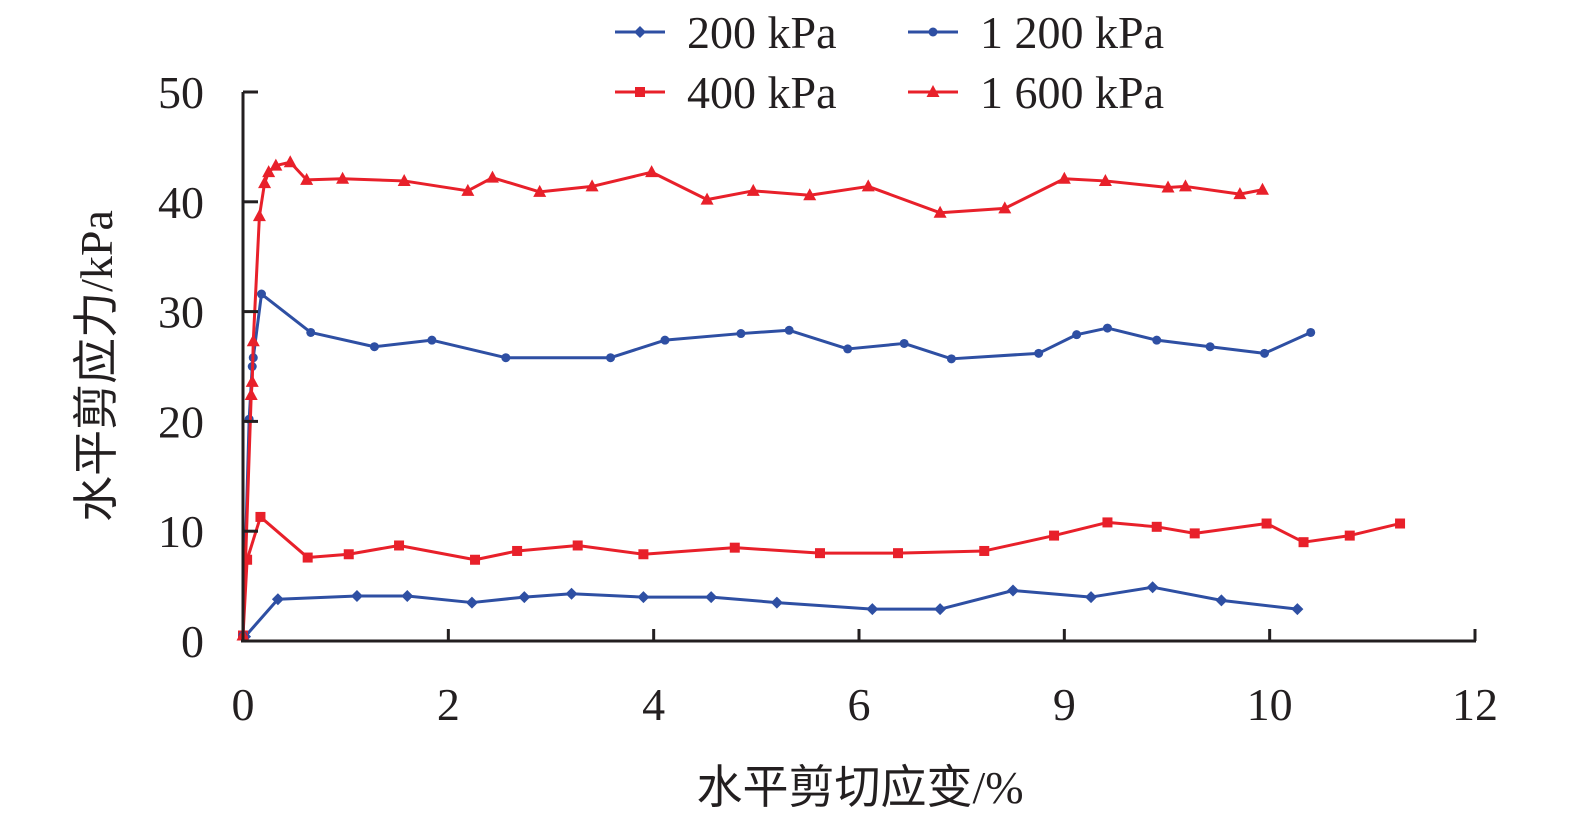  I want to click on y-tick-label: 0, so click(192, 641).